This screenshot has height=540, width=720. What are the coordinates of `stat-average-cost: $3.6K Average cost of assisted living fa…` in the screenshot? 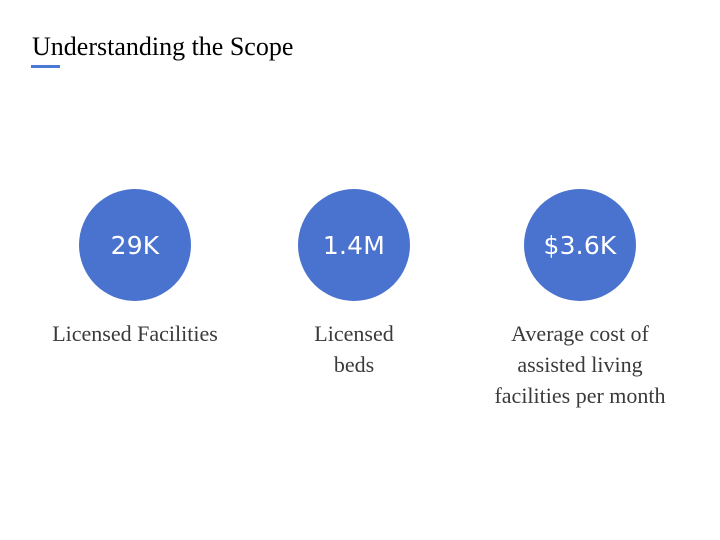 It's located at (580, 300).